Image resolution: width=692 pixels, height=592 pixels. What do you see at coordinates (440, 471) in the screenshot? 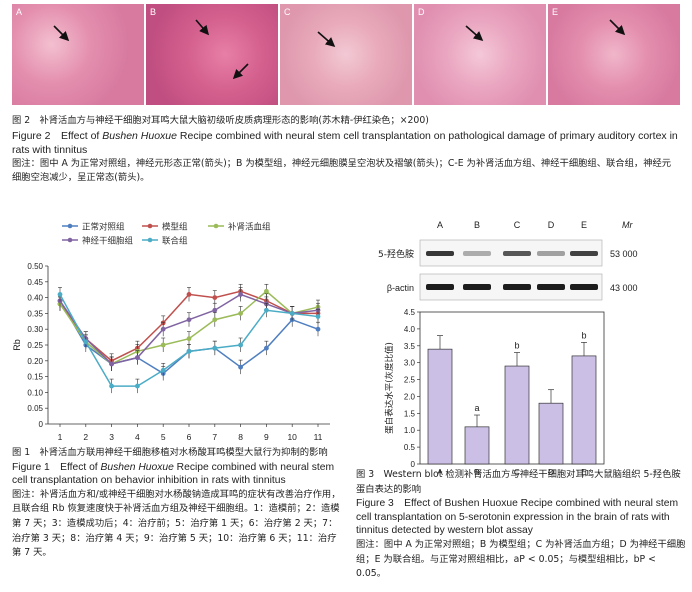
I see `x-tick-label: A` at bounding box center [440, 471].